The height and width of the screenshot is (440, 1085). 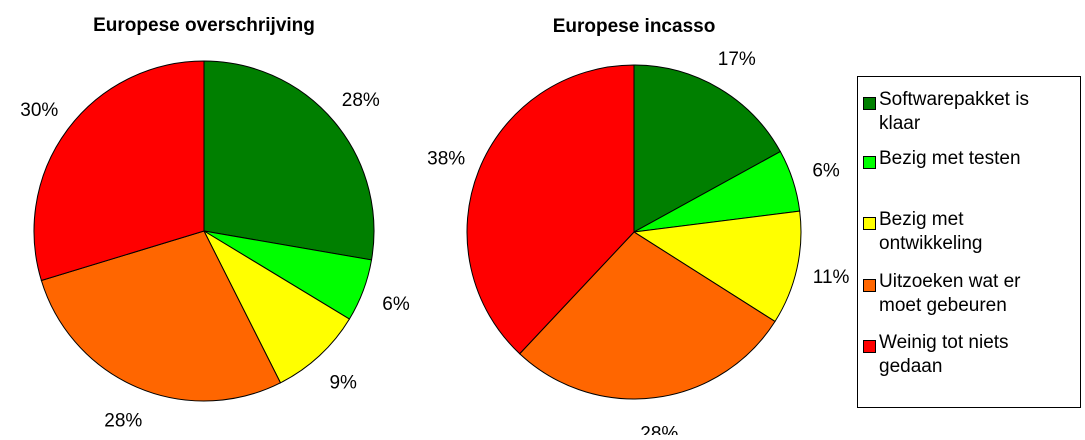 I want to click on data-label-softwarepakket: 28%, so click(x=361, y=100).